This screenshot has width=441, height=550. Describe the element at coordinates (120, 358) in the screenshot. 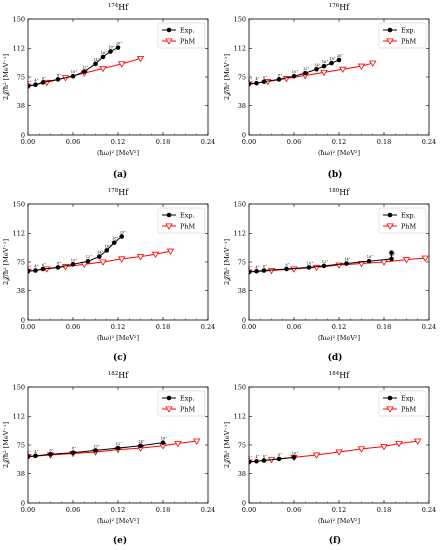

I see `panel-label: (c)` at that location.